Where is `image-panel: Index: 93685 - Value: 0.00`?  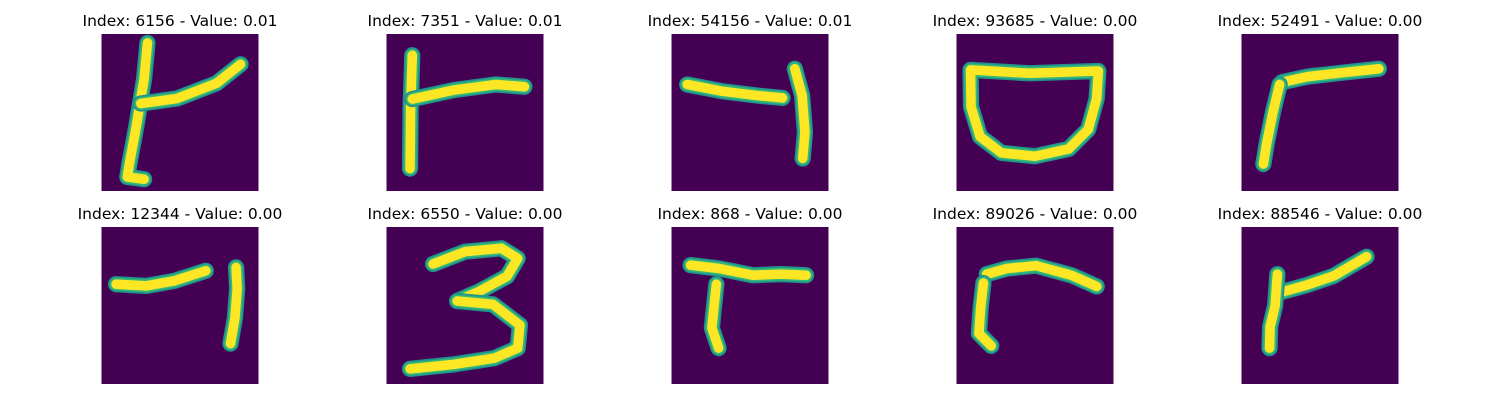 image-panel: Index: 93685 - Value: 0.00 is located at coordinates (1035, 107).